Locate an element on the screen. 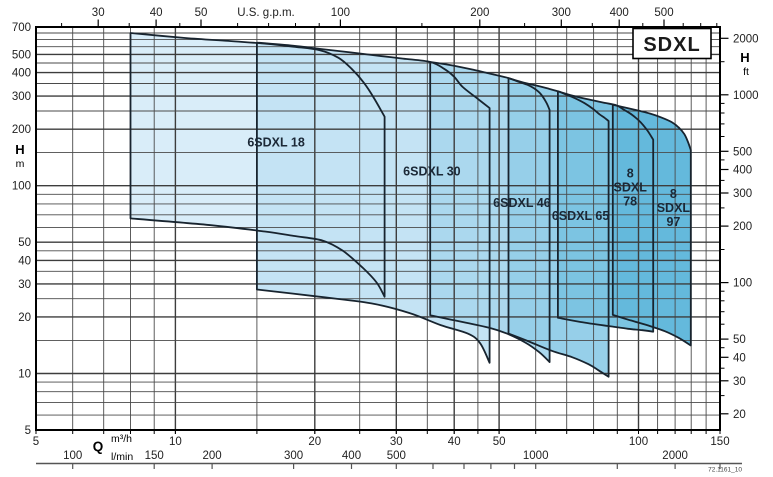  chart-title: SDXL is located at coordinates (671, 45).